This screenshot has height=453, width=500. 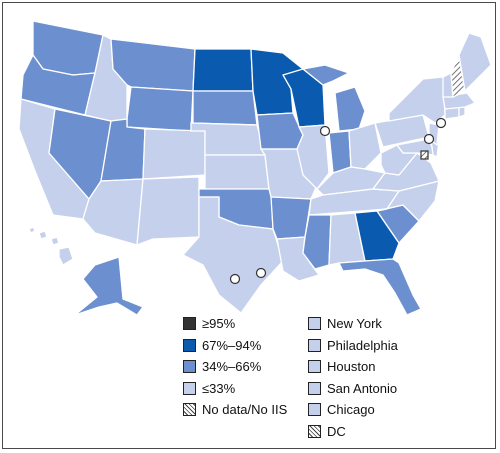 I want to click on state-south-dakota, so click(x=225, y=108).